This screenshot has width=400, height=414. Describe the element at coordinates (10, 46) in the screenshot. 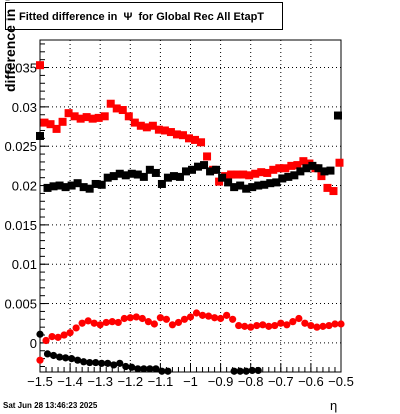

I see `y-axis-label: difference in Ψ` at that location.